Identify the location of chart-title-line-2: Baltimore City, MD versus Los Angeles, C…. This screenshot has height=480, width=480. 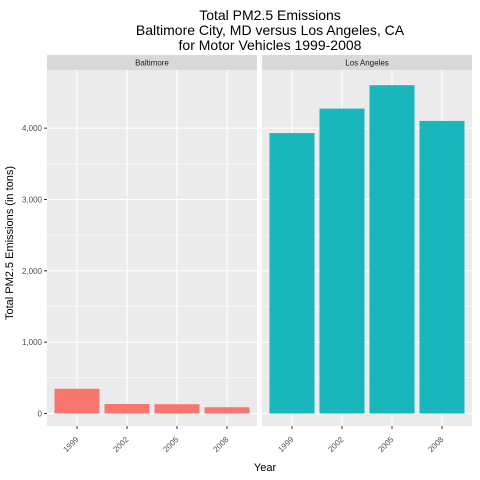
(270, 30).